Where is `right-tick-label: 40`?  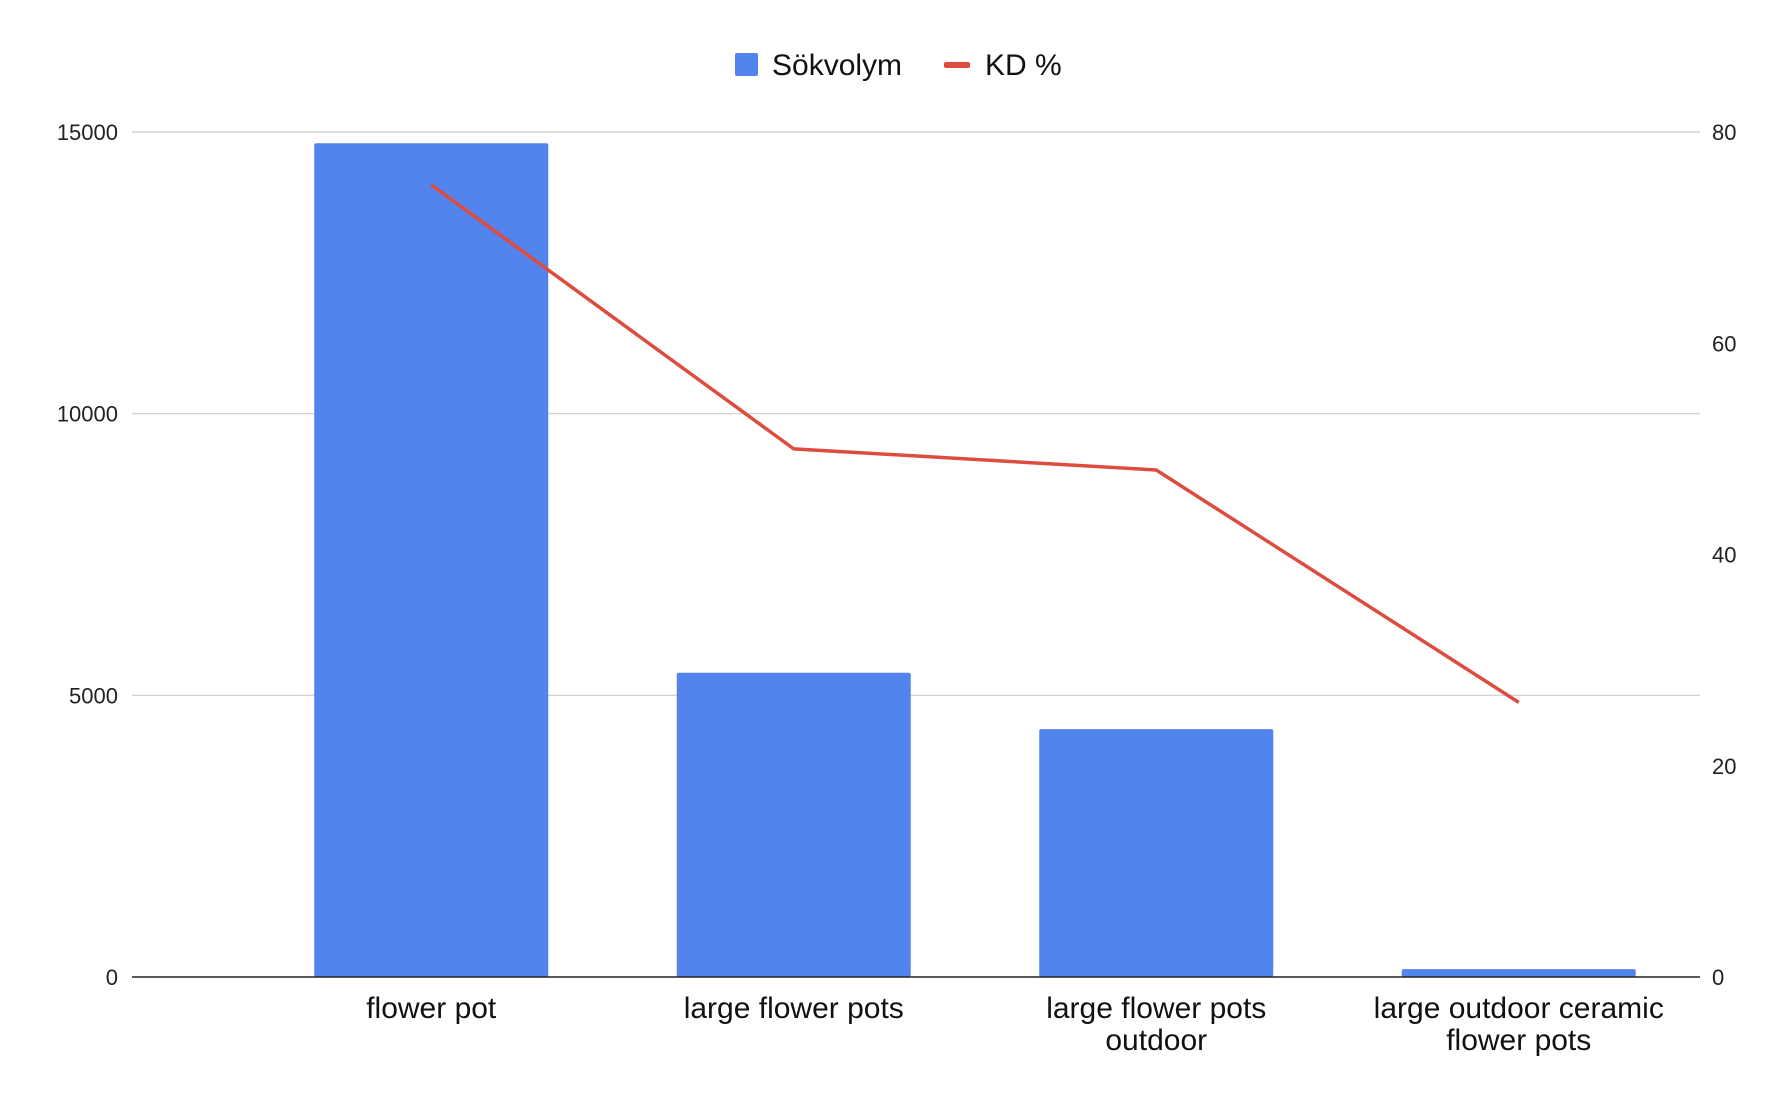
right-tick-label: 40 is located at coordinates (1724, 555).